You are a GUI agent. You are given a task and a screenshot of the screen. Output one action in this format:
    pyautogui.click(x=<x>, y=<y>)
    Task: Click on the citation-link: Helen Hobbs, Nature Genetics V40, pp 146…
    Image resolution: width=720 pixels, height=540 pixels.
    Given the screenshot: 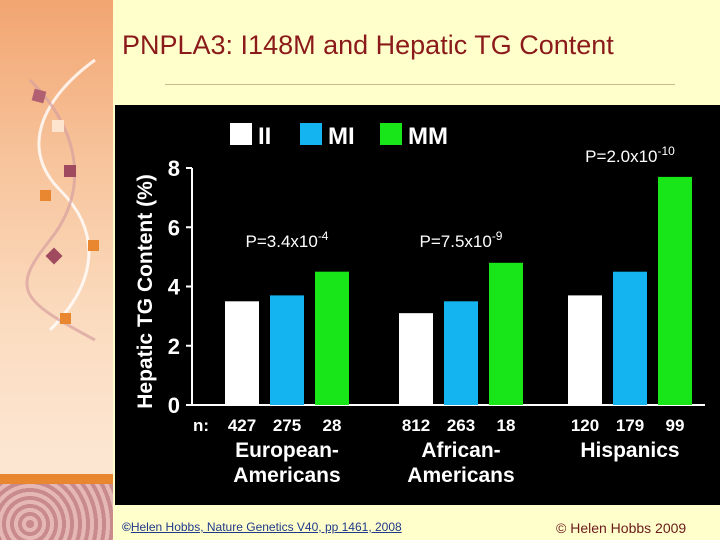 What is the action you would take?
    pyautogui.click(x=266, y=527)
    